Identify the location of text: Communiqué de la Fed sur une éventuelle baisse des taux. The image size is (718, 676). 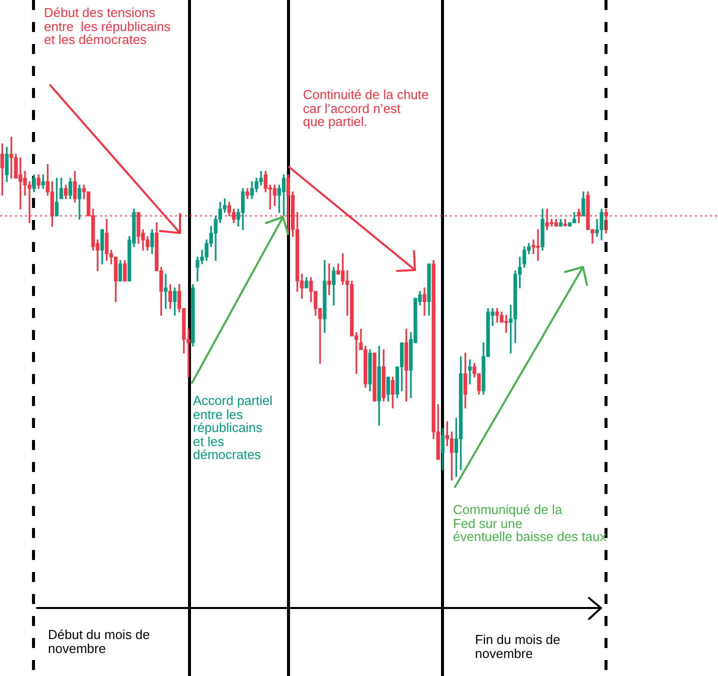
(529, 523).